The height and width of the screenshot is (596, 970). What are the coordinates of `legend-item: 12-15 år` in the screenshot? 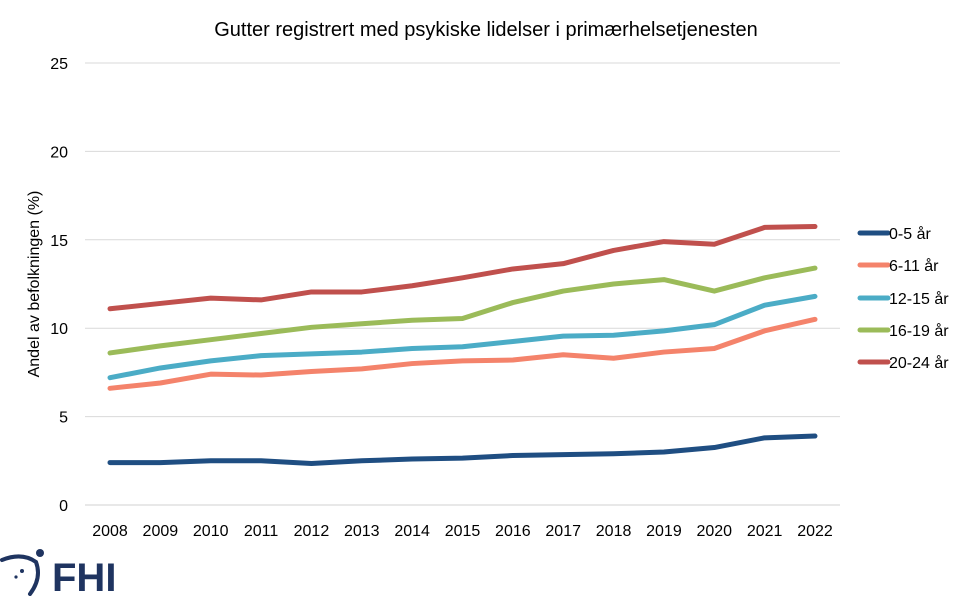 It's located at (903, 299).